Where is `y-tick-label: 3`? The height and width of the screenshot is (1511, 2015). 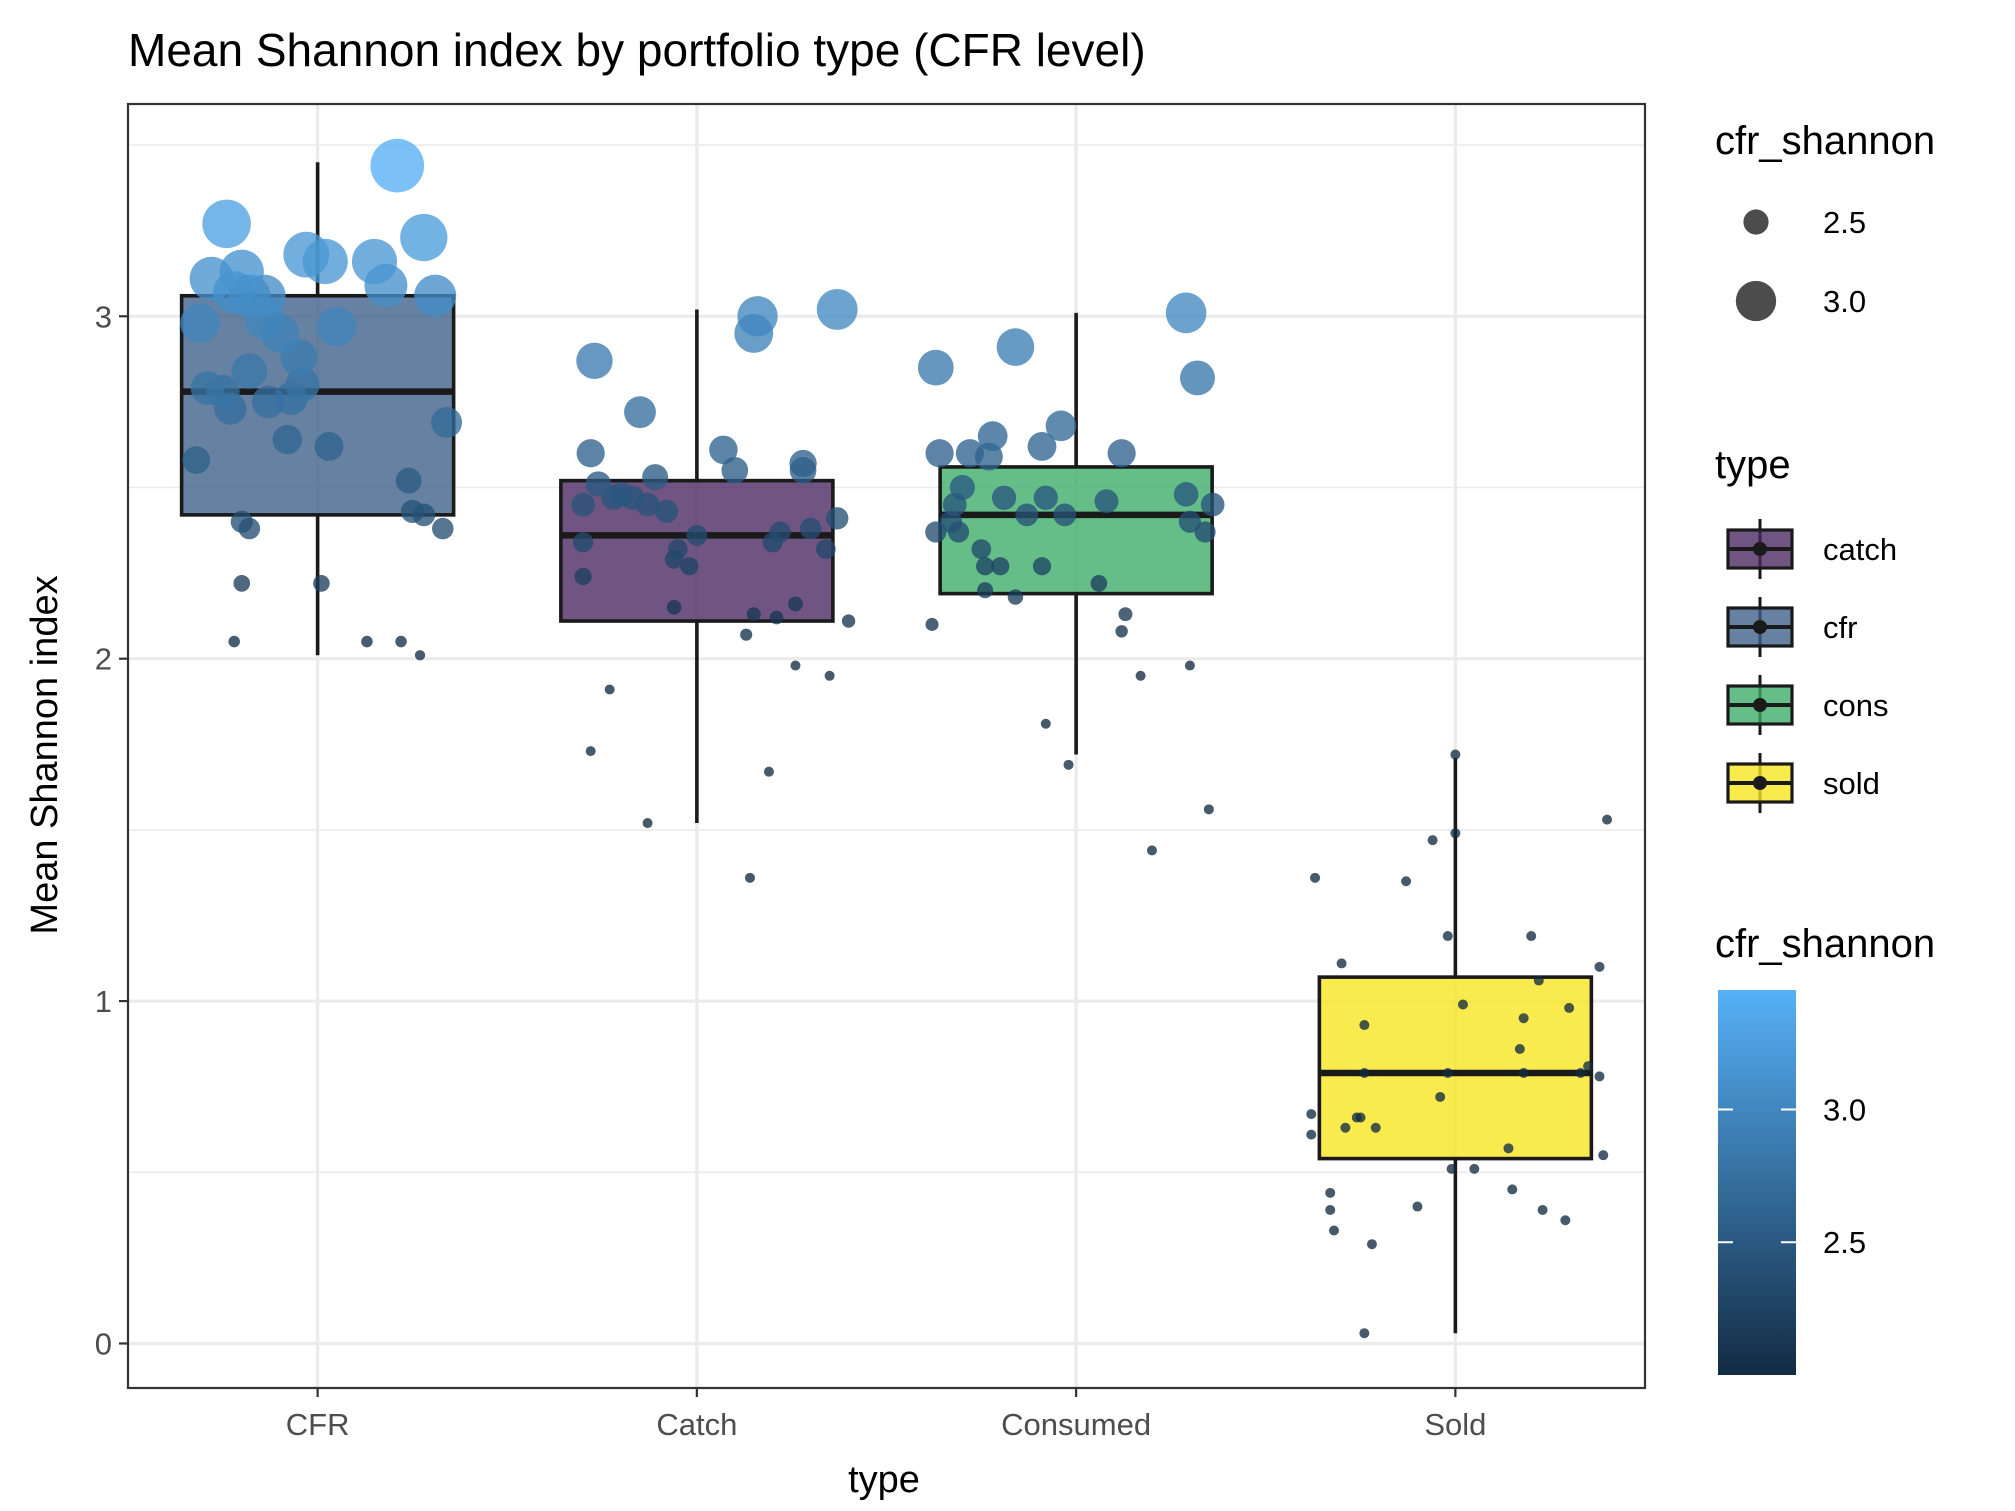 y-tick-label: 3 is located at coordinates (103, 316).